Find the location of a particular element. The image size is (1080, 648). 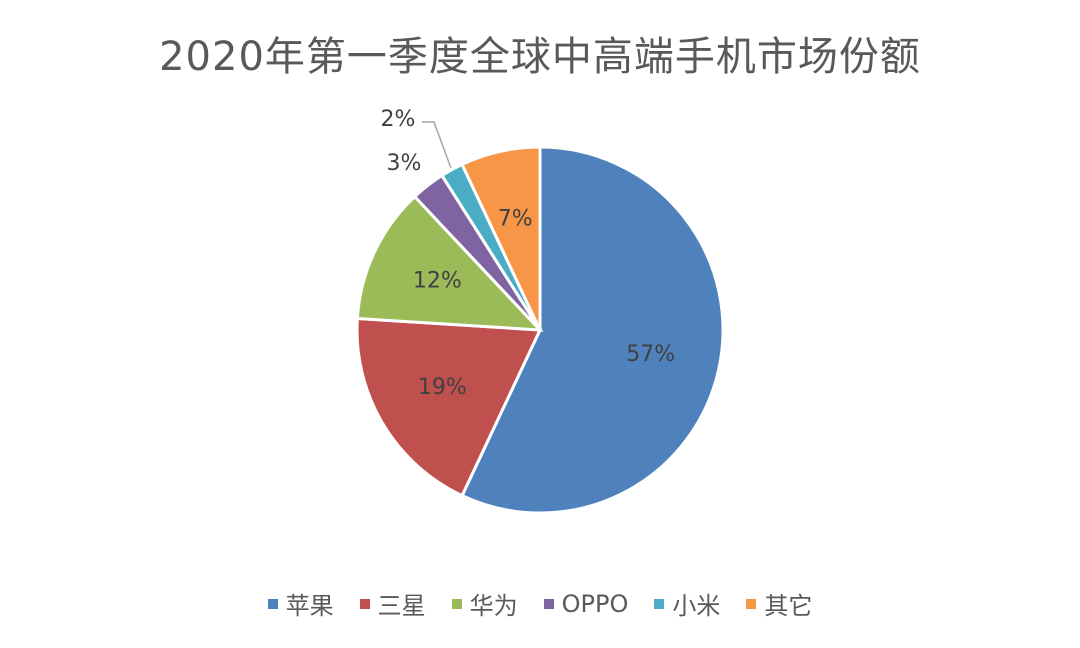

legend-label: 小米 is located at coordinates (696, 606).